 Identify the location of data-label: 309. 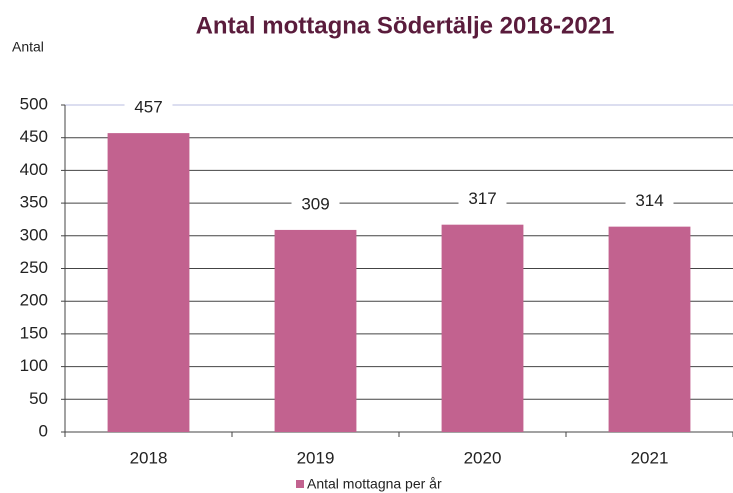
(315, 203).